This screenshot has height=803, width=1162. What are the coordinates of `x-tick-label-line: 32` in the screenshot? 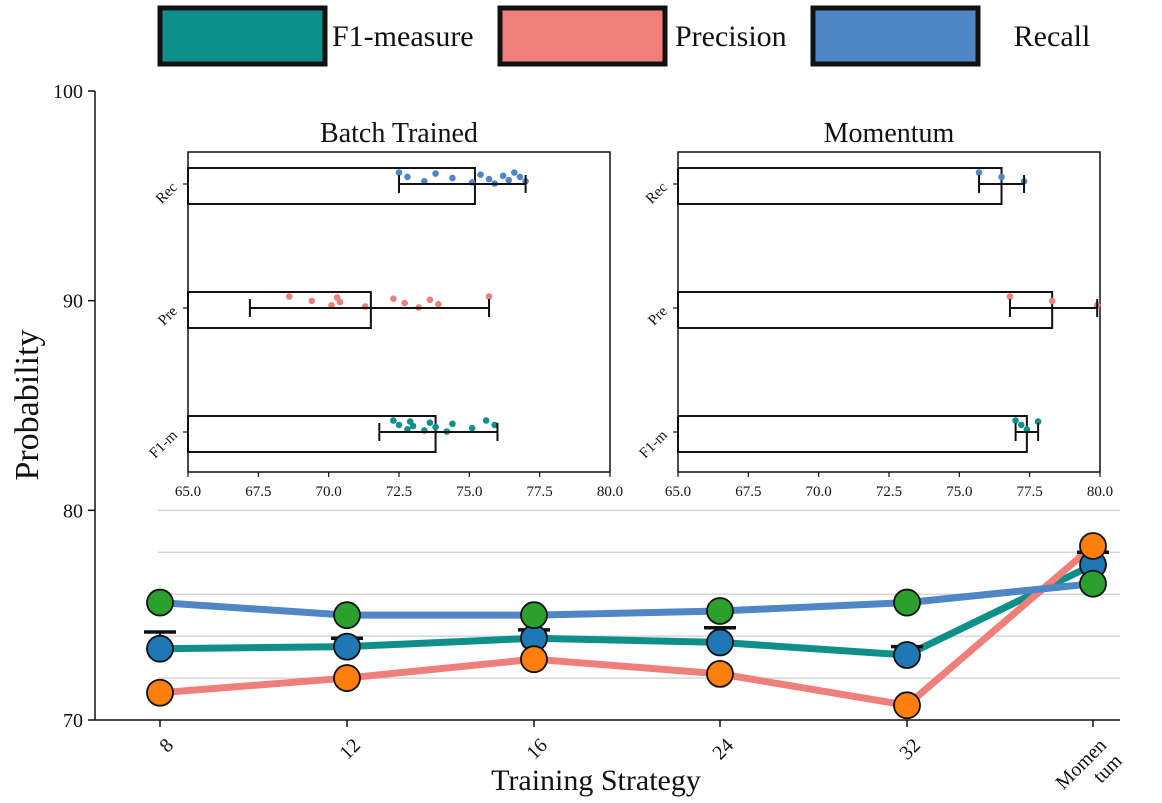 It's located at (910, 749).